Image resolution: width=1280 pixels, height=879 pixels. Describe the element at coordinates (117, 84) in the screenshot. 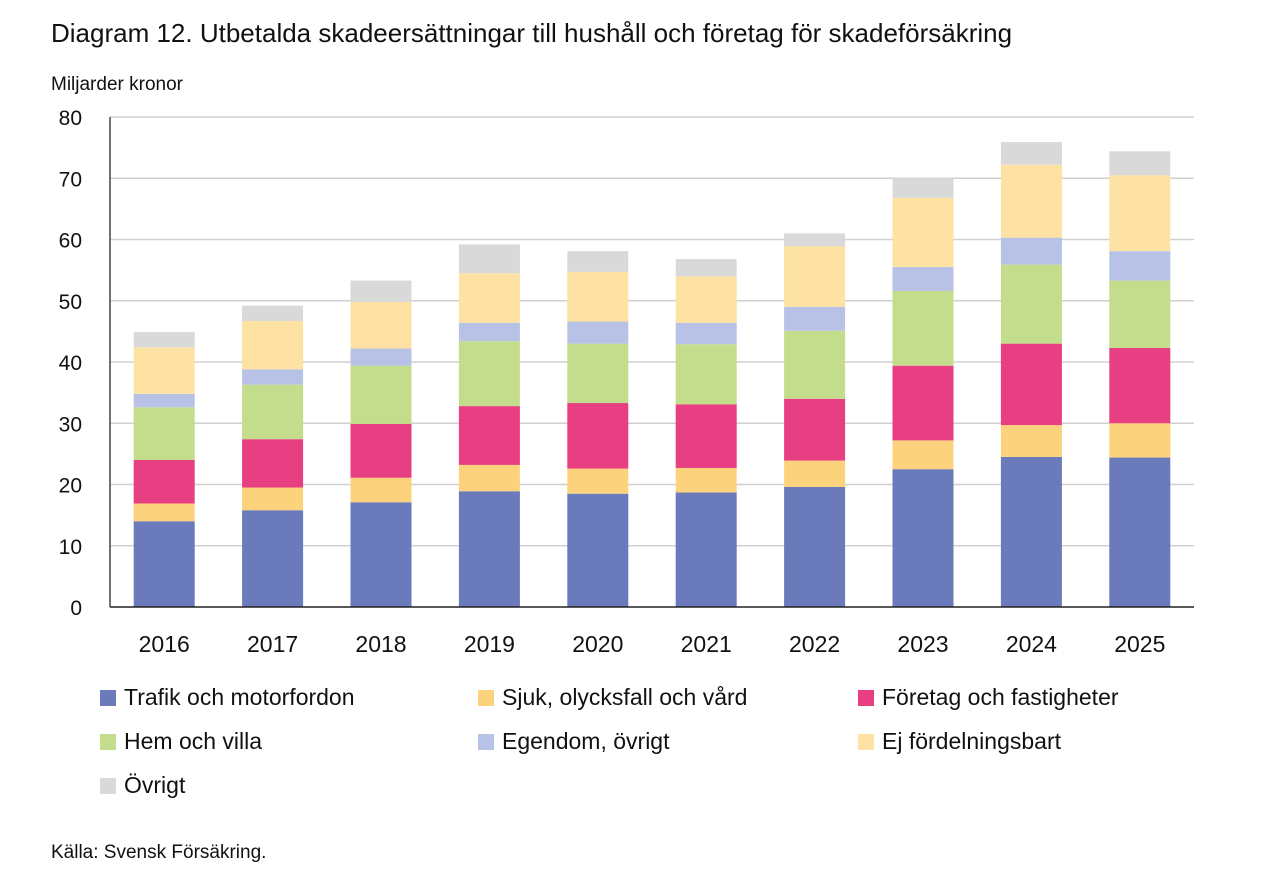

I see `y-axis-label: Miljarder kronor` at that location.